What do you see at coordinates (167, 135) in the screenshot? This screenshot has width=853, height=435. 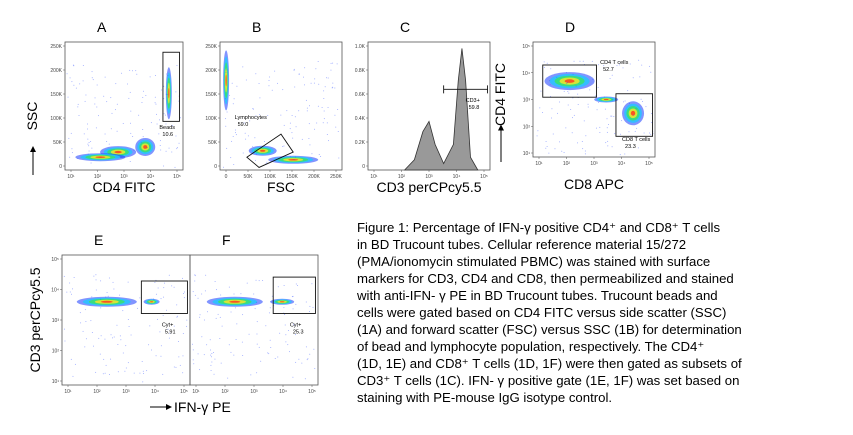 I see `gate-value: 10.6` at bounding box center [167, 135].